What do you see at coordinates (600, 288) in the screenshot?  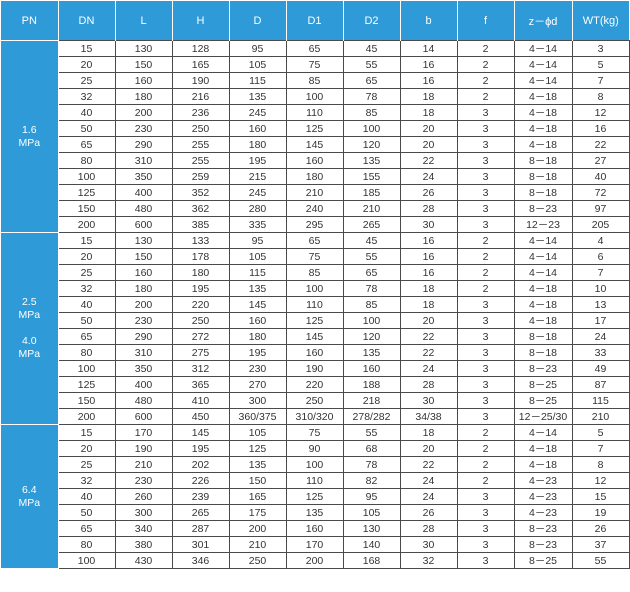 I see `table-cell: 10` at bounding box center [600, 288].